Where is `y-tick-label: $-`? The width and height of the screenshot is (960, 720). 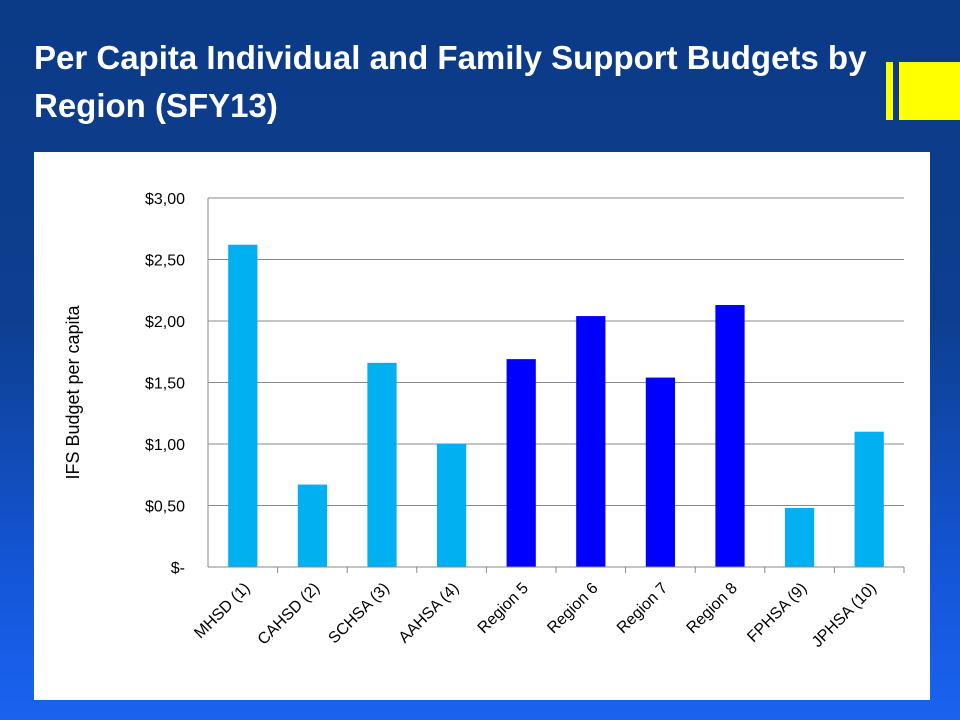 y-tick-label: $- is located at coordinates (178, 568).